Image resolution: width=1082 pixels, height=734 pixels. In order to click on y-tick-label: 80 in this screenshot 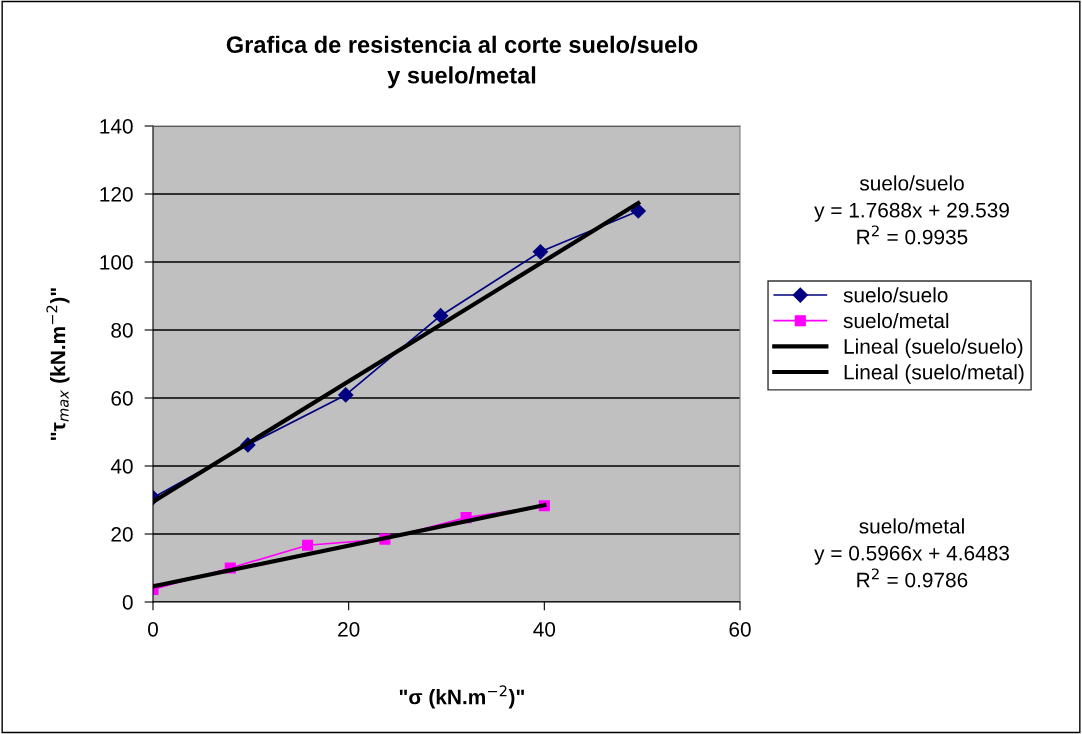, I will do `click(122, 330)`.